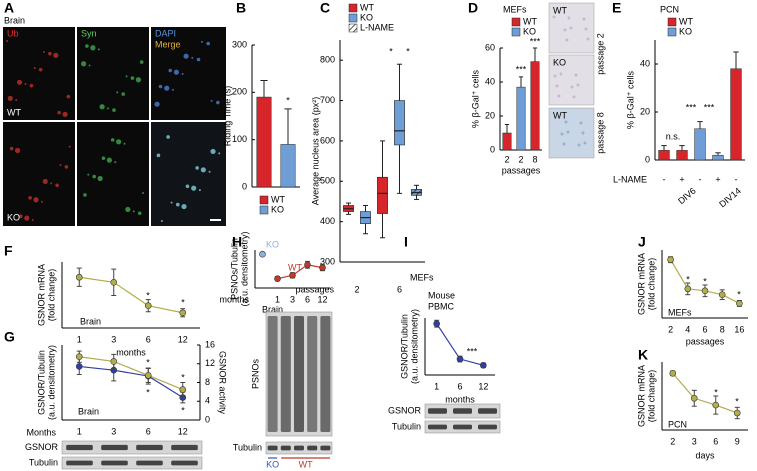  I want to click on y-axis-label: GSNOR mRNA, so click(641, 396).